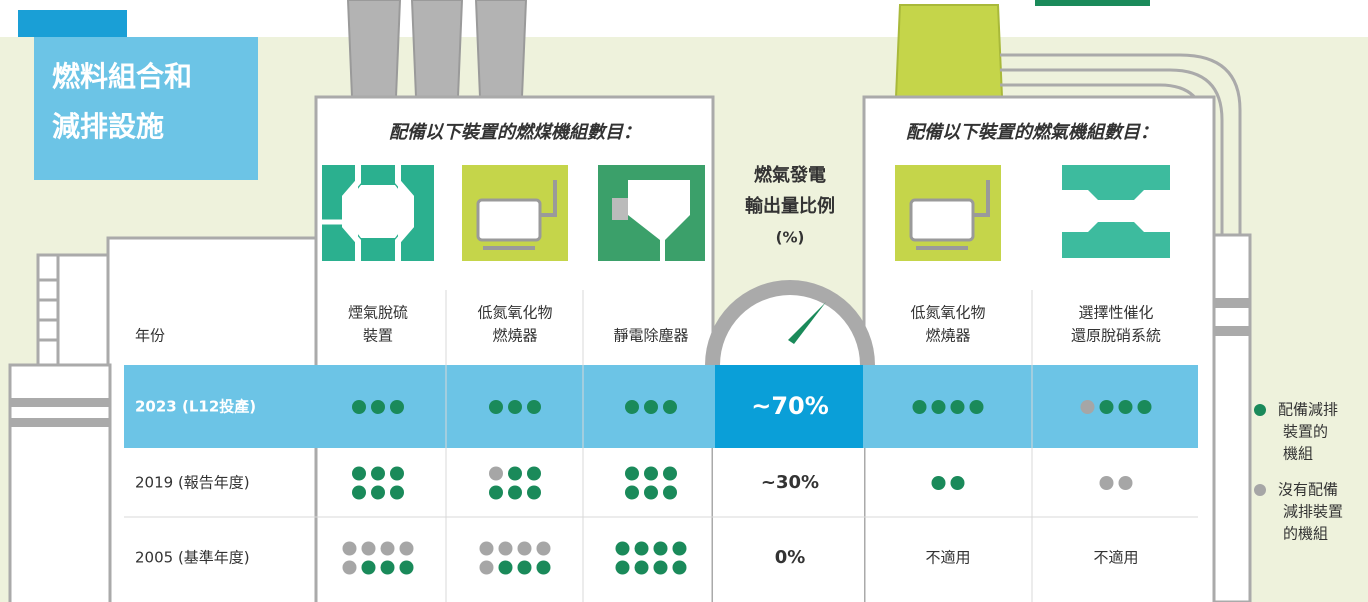  What do you see at coordinates (1313, 512) in the screenshot?
I see `legend-text: 減排裝置` at bounding box center [1313, 512].